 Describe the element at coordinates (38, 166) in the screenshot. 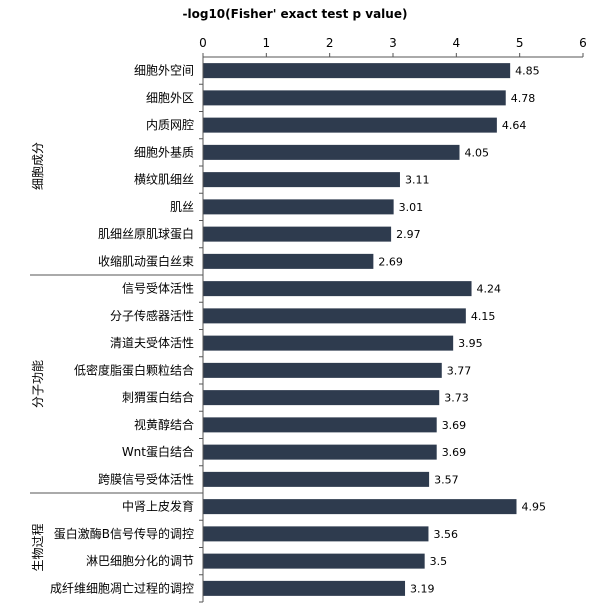

I see `group-label: 细胞成分` at that location.